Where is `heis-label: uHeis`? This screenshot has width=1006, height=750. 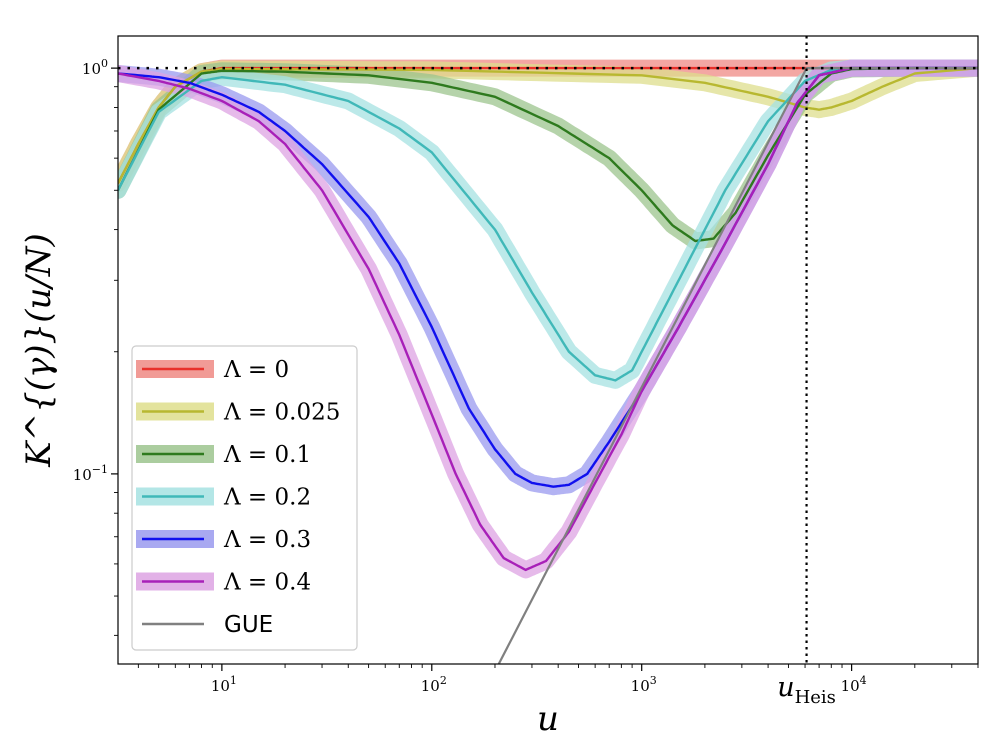 heis-label: uHeis is located at coordinates (806, 690).